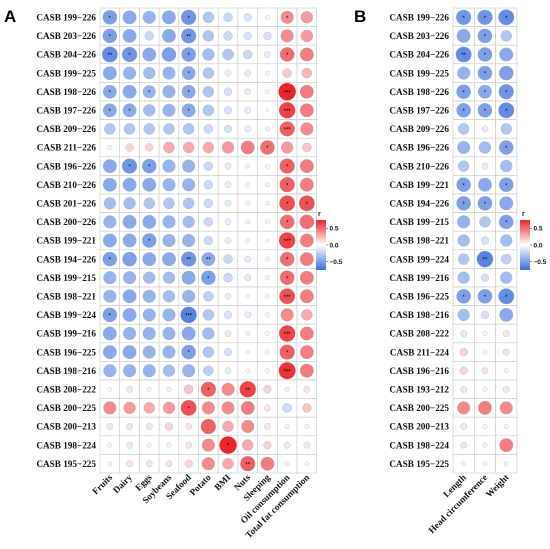 This screenshot has width=550, height=549. Describe the element at coordinates (419, 55) in the screenshot. I see `row-label: CASB 204−226` at that location.